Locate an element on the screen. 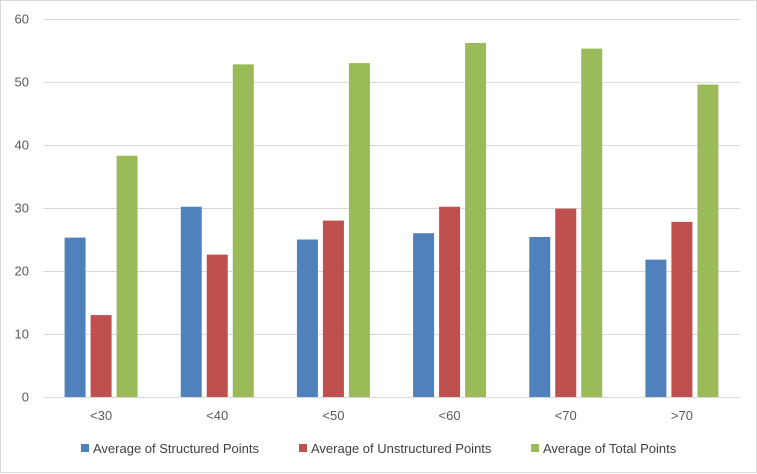 This screenshot has height=474, width=757. x-tick-label: <40 is located at coordinates (217, 415).